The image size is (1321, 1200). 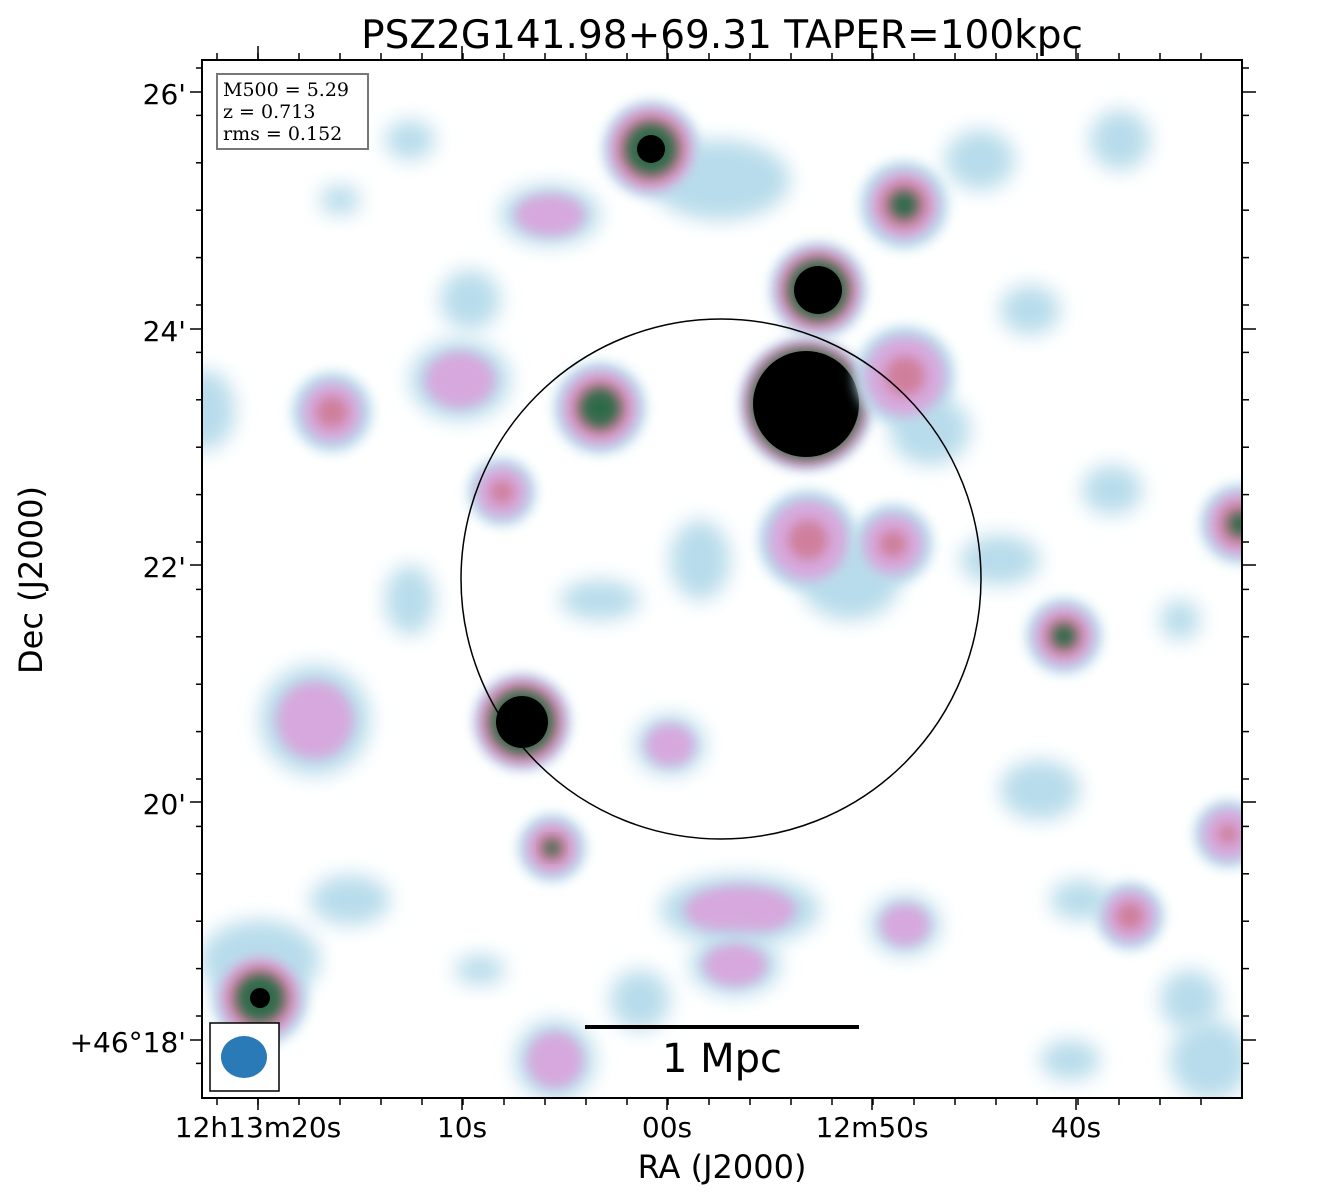 I want to click on x-tick-label: 12h13m20s, so click(x=258, y=1127).